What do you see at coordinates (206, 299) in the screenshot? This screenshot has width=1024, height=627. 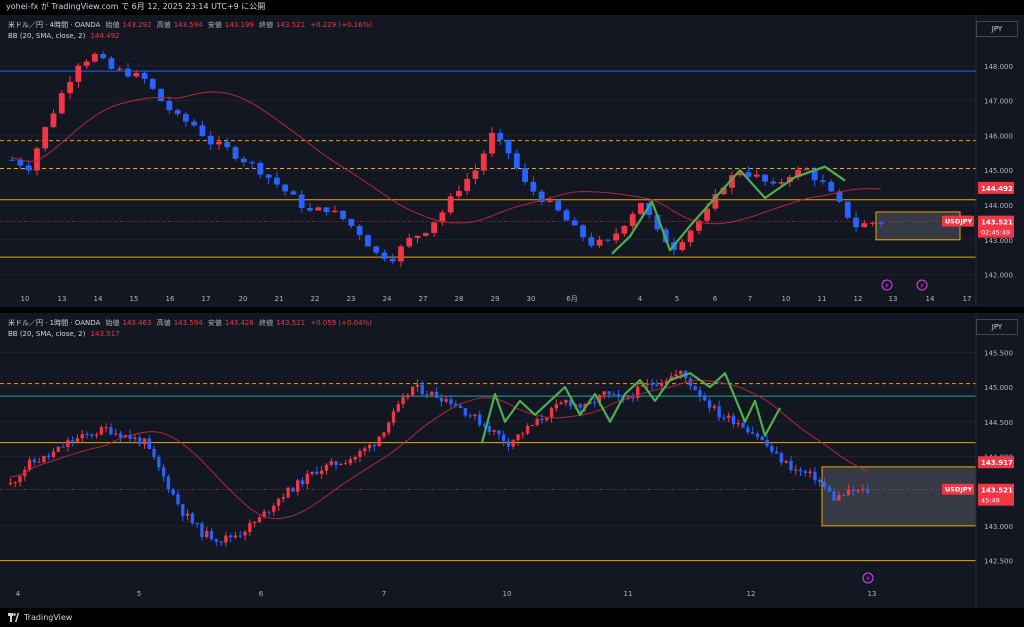 I see `time-tick-label: 17` at bounding box center [206, 299].